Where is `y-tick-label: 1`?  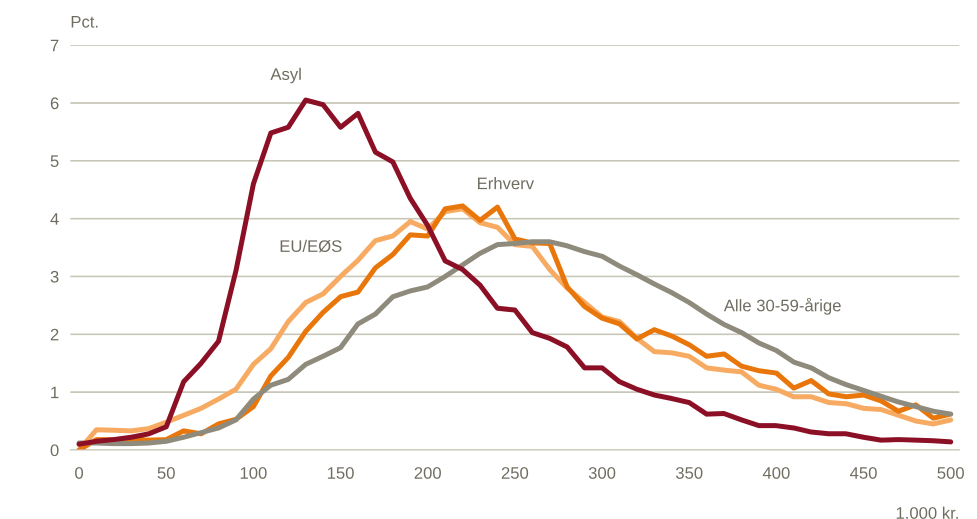
y-tick-label: 1 is located at coordinates (54, 392).